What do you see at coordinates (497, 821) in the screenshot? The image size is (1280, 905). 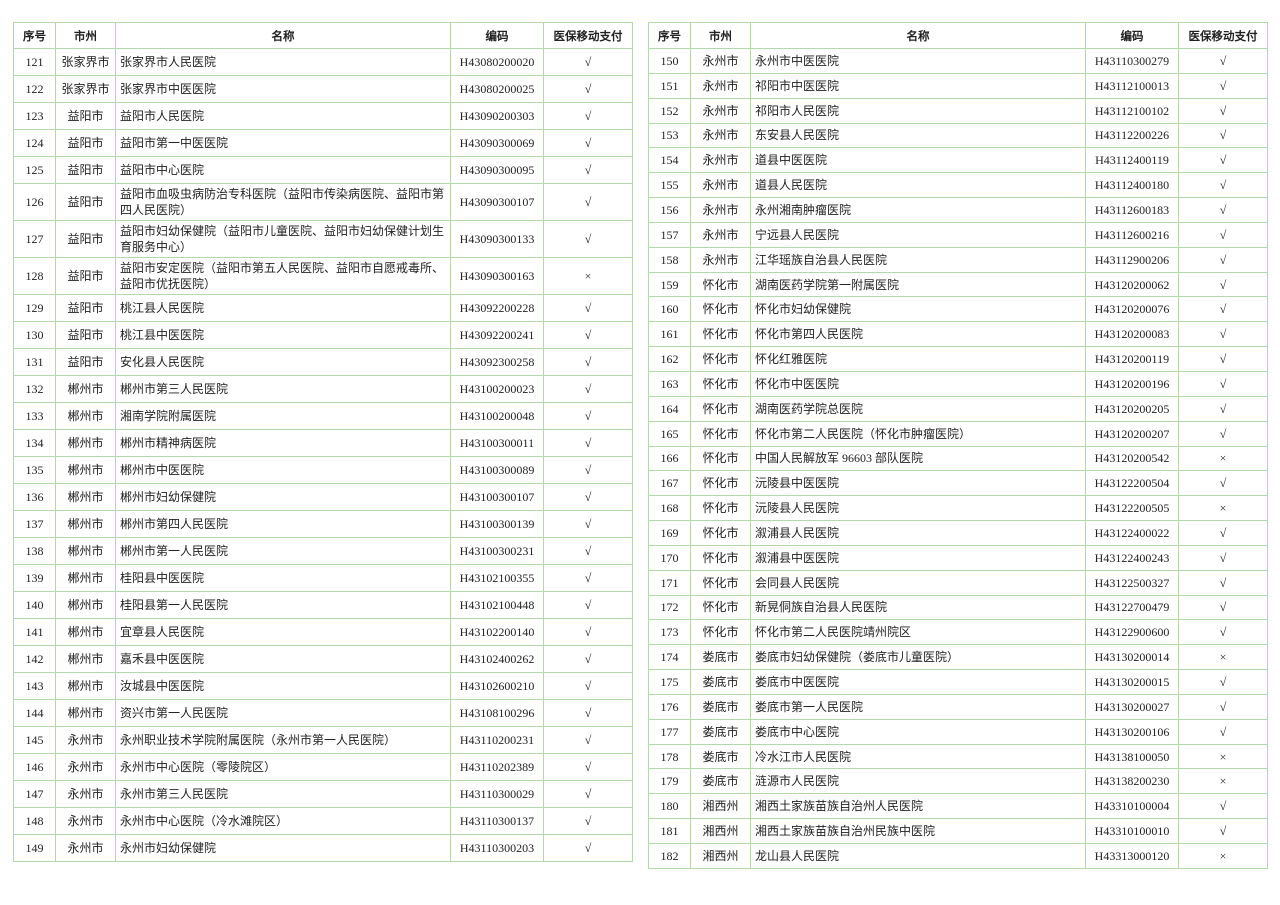 I see `code-cell: H43110300137` at bounding box center [497, 821].